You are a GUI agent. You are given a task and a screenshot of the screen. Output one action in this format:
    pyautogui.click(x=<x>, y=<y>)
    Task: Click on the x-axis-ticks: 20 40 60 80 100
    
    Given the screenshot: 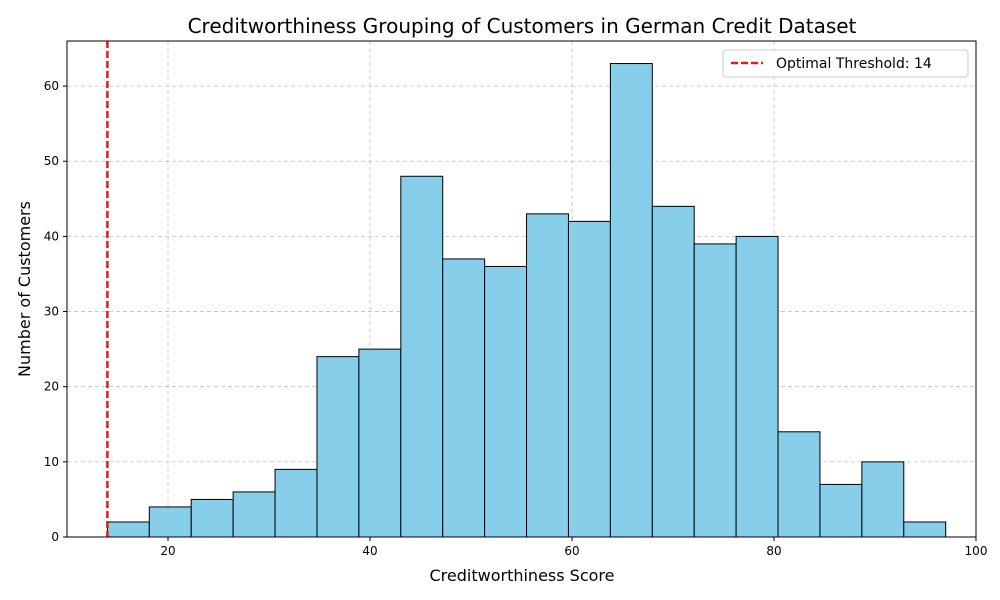 What is the action you would take?
    pyautogui.click(x=573, y=547)
    